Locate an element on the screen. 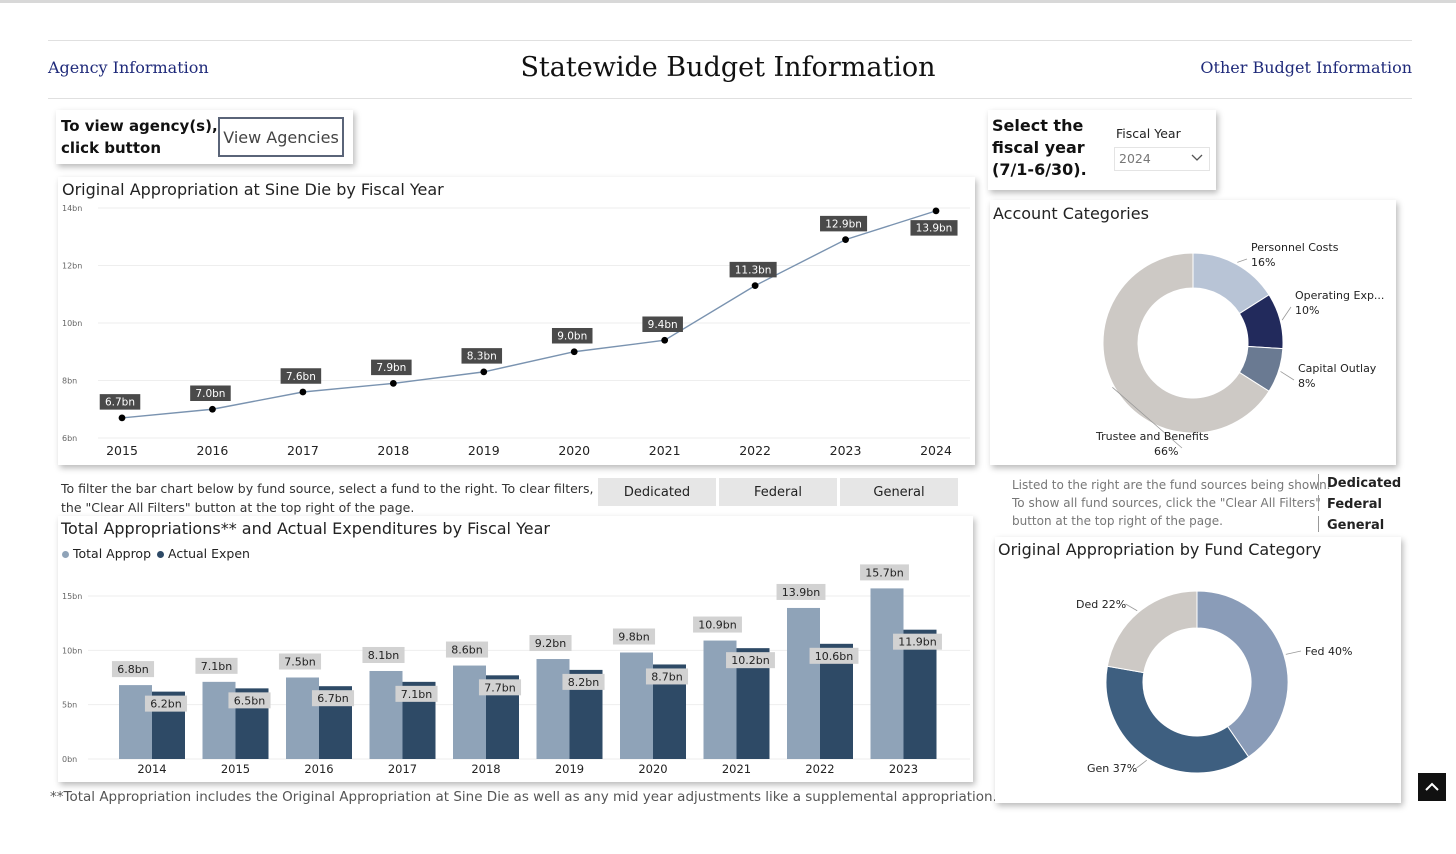 This screenshot has height=854, width=1456. fiscal-year-prompt: Select the fiscal year (7/1-6/30). is located at coordinates (1039, 148).